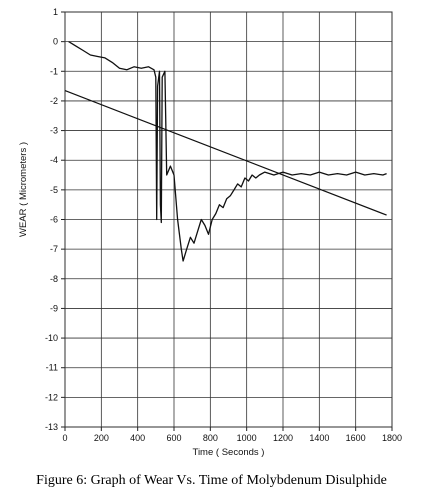 The height and width of the screenshot is (499, 423). Describe the element at coordinates (101, 438) in the screenshot. I see `x-tick-label: 200` at that location.